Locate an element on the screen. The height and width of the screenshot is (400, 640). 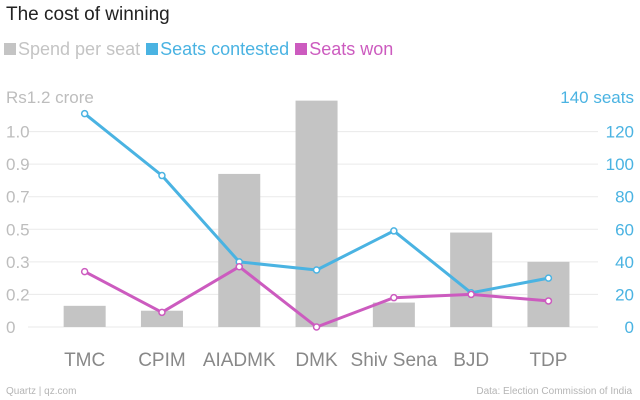
right-axis-tick-3: 60 is located at coordinates (624, 229).